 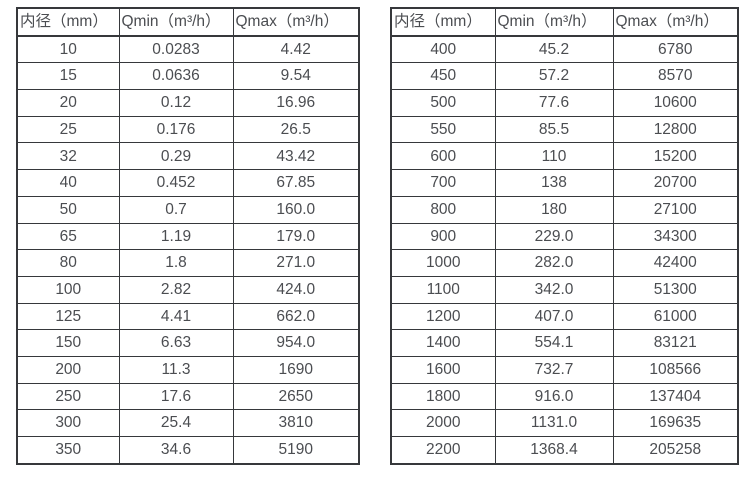 I want to click on cell-inner-diameter: 550, so click(x=443, y=129).